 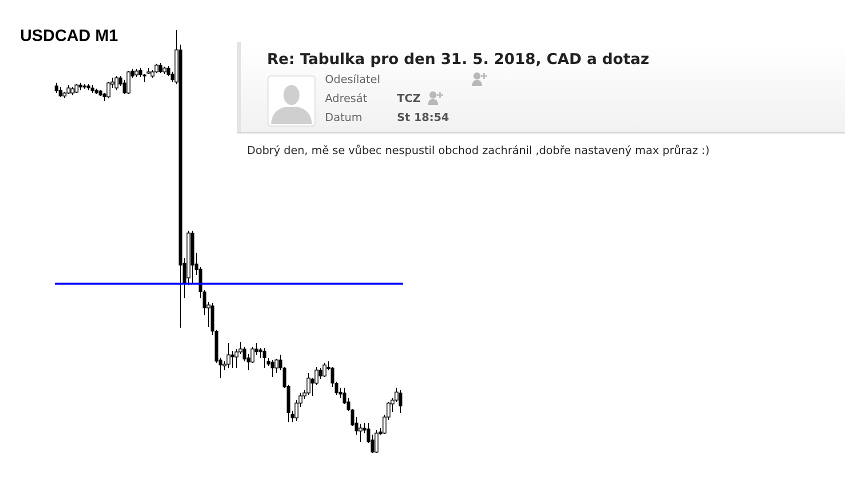 What do you see at coordinates (352, 79) in the screenshot?
I see `annotation: Odesílatel` at bounding box center [352, 79].